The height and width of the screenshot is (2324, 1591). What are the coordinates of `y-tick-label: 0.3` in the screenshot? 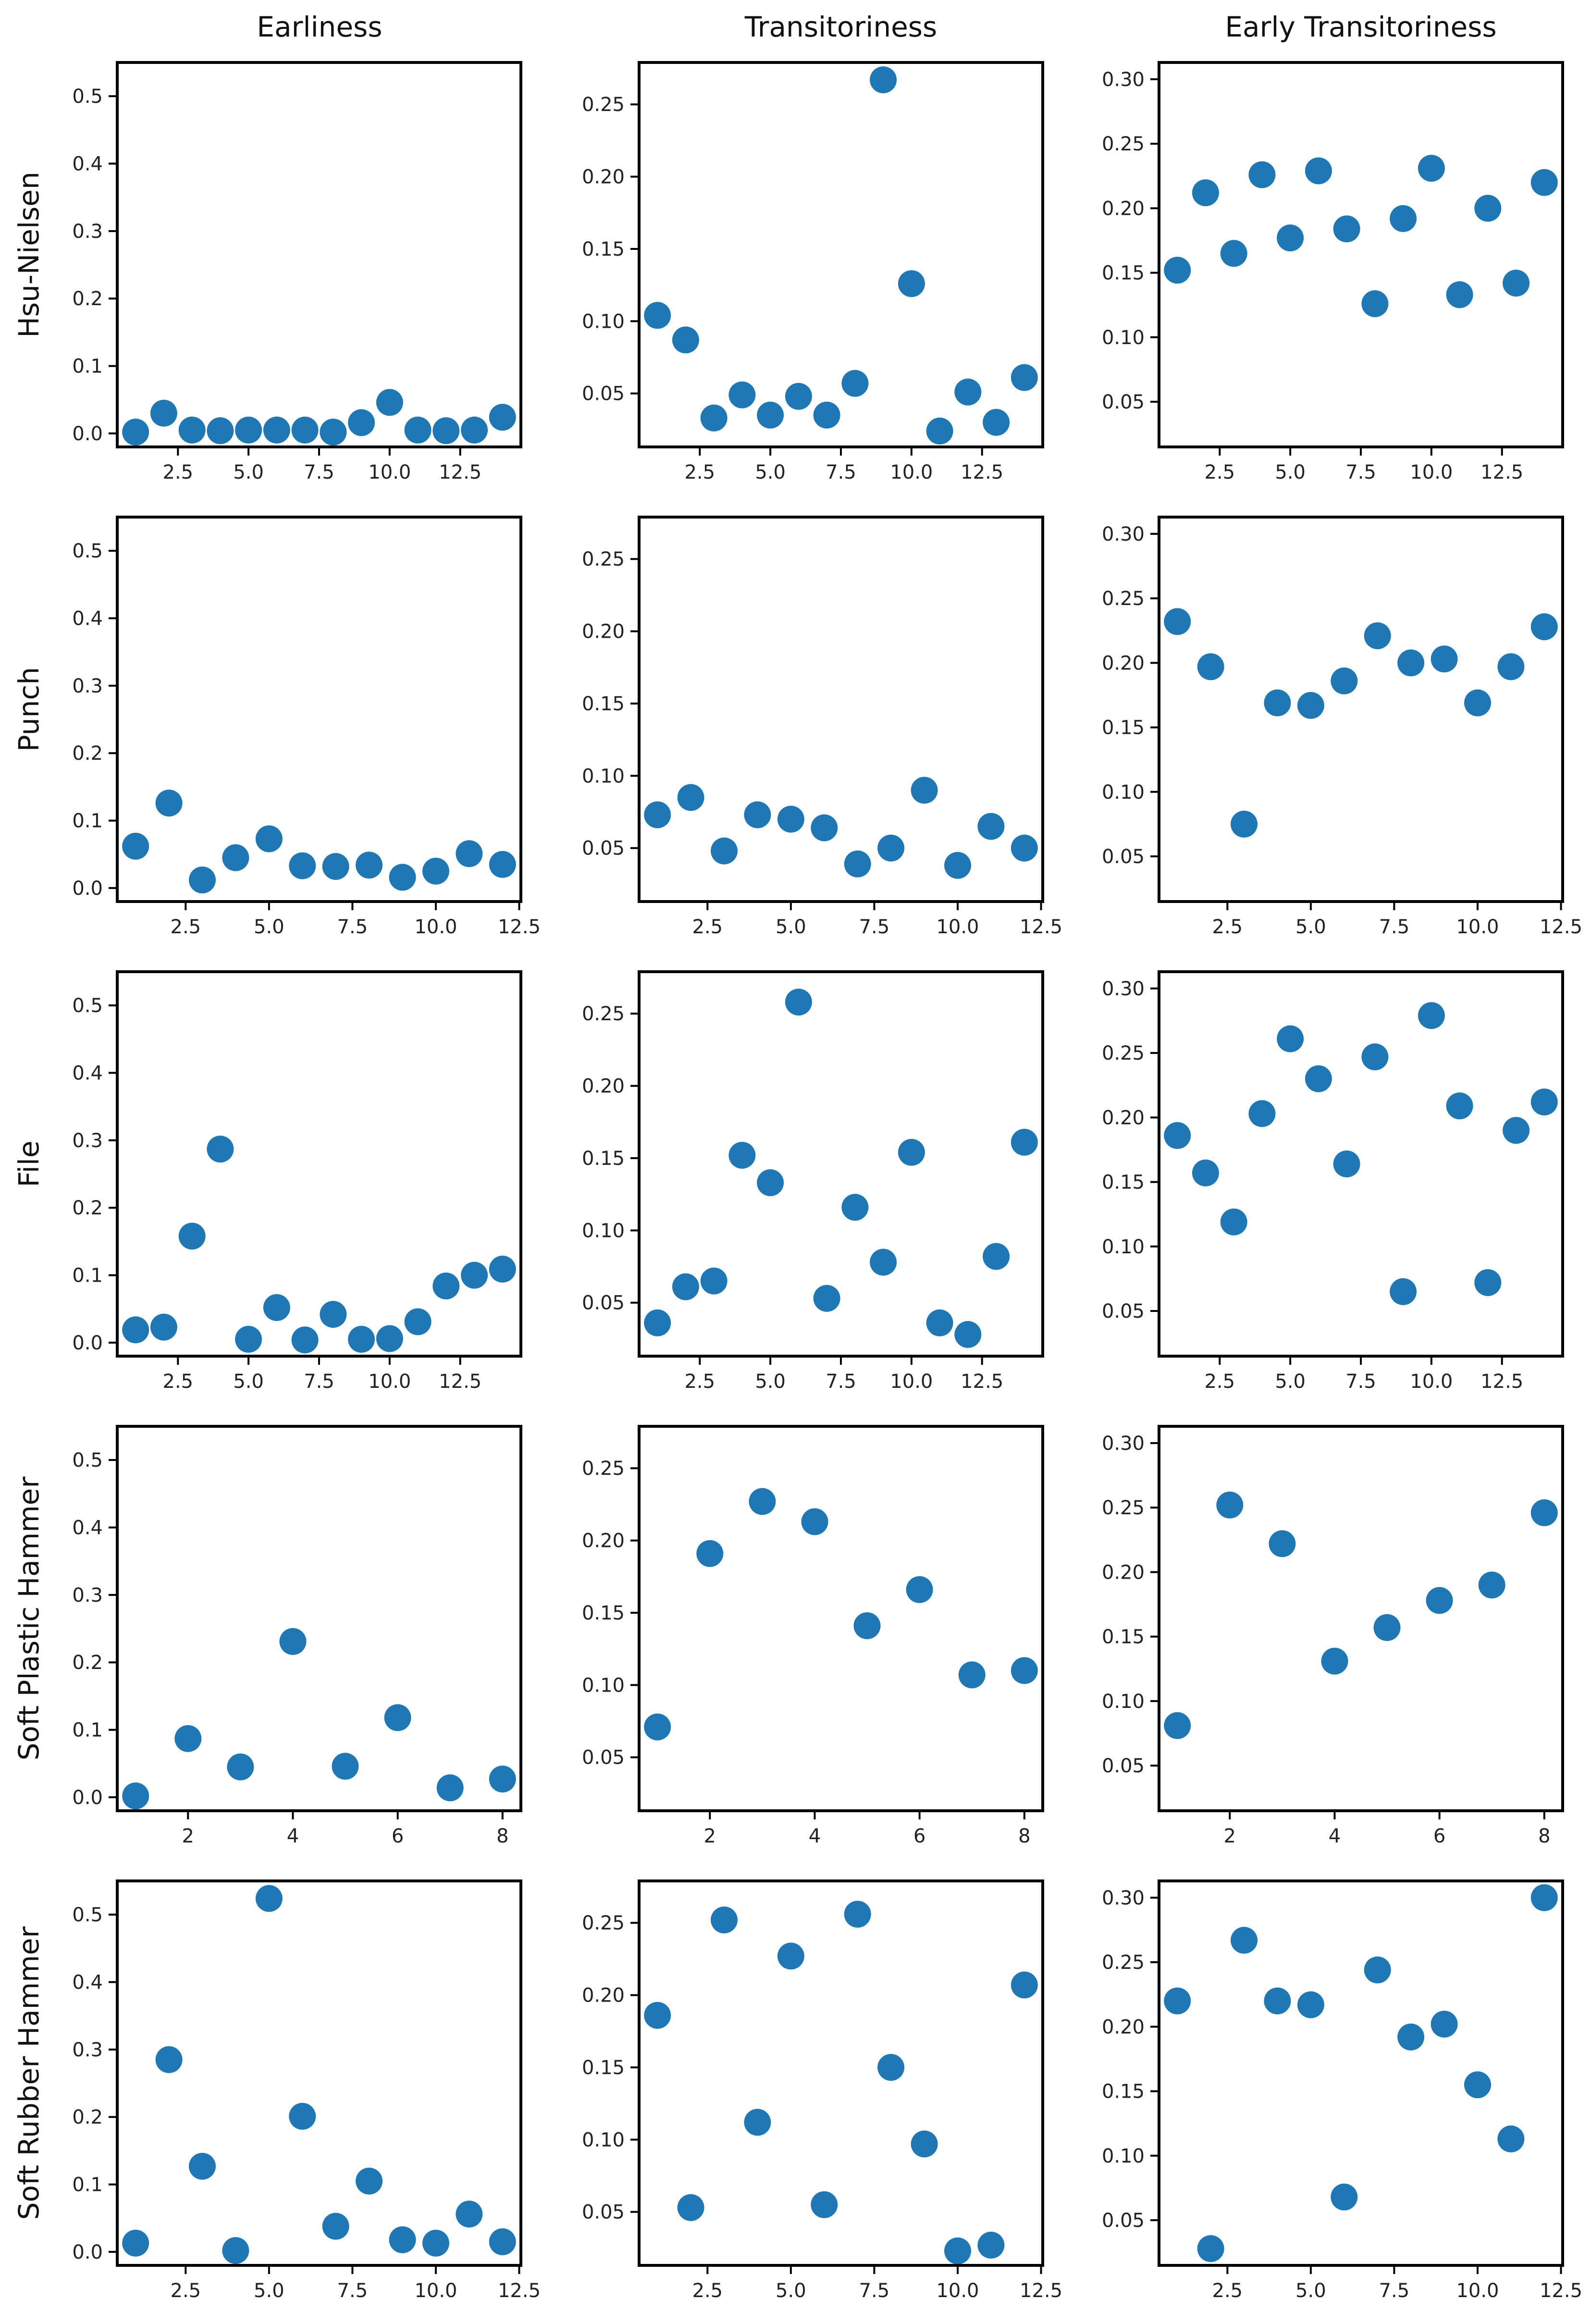 It's located at (87, 1141).